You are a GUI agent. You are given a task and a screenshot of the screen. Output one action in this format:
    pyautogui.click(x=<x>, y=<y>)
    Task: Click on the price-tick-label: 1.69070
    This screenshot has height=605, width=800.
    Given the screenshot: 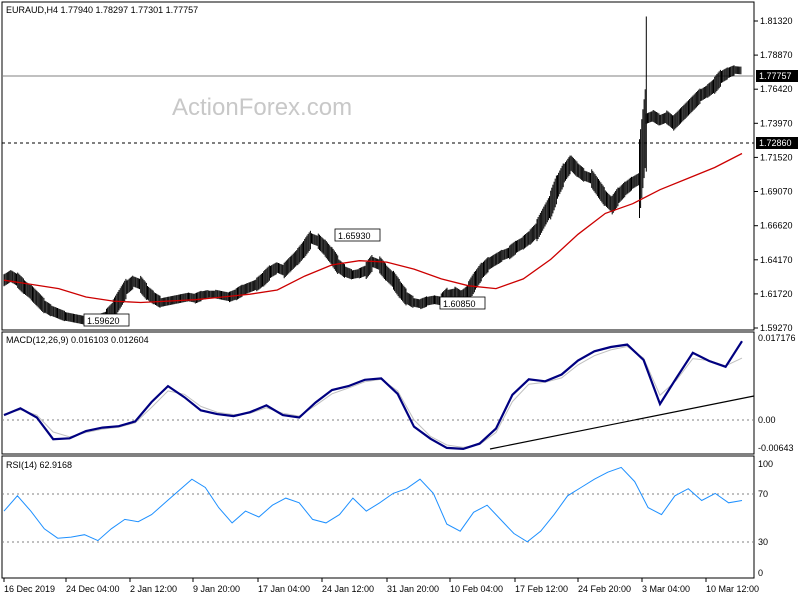 What is the action you would take?
    pyautogui.click(x=776, y=192)
    